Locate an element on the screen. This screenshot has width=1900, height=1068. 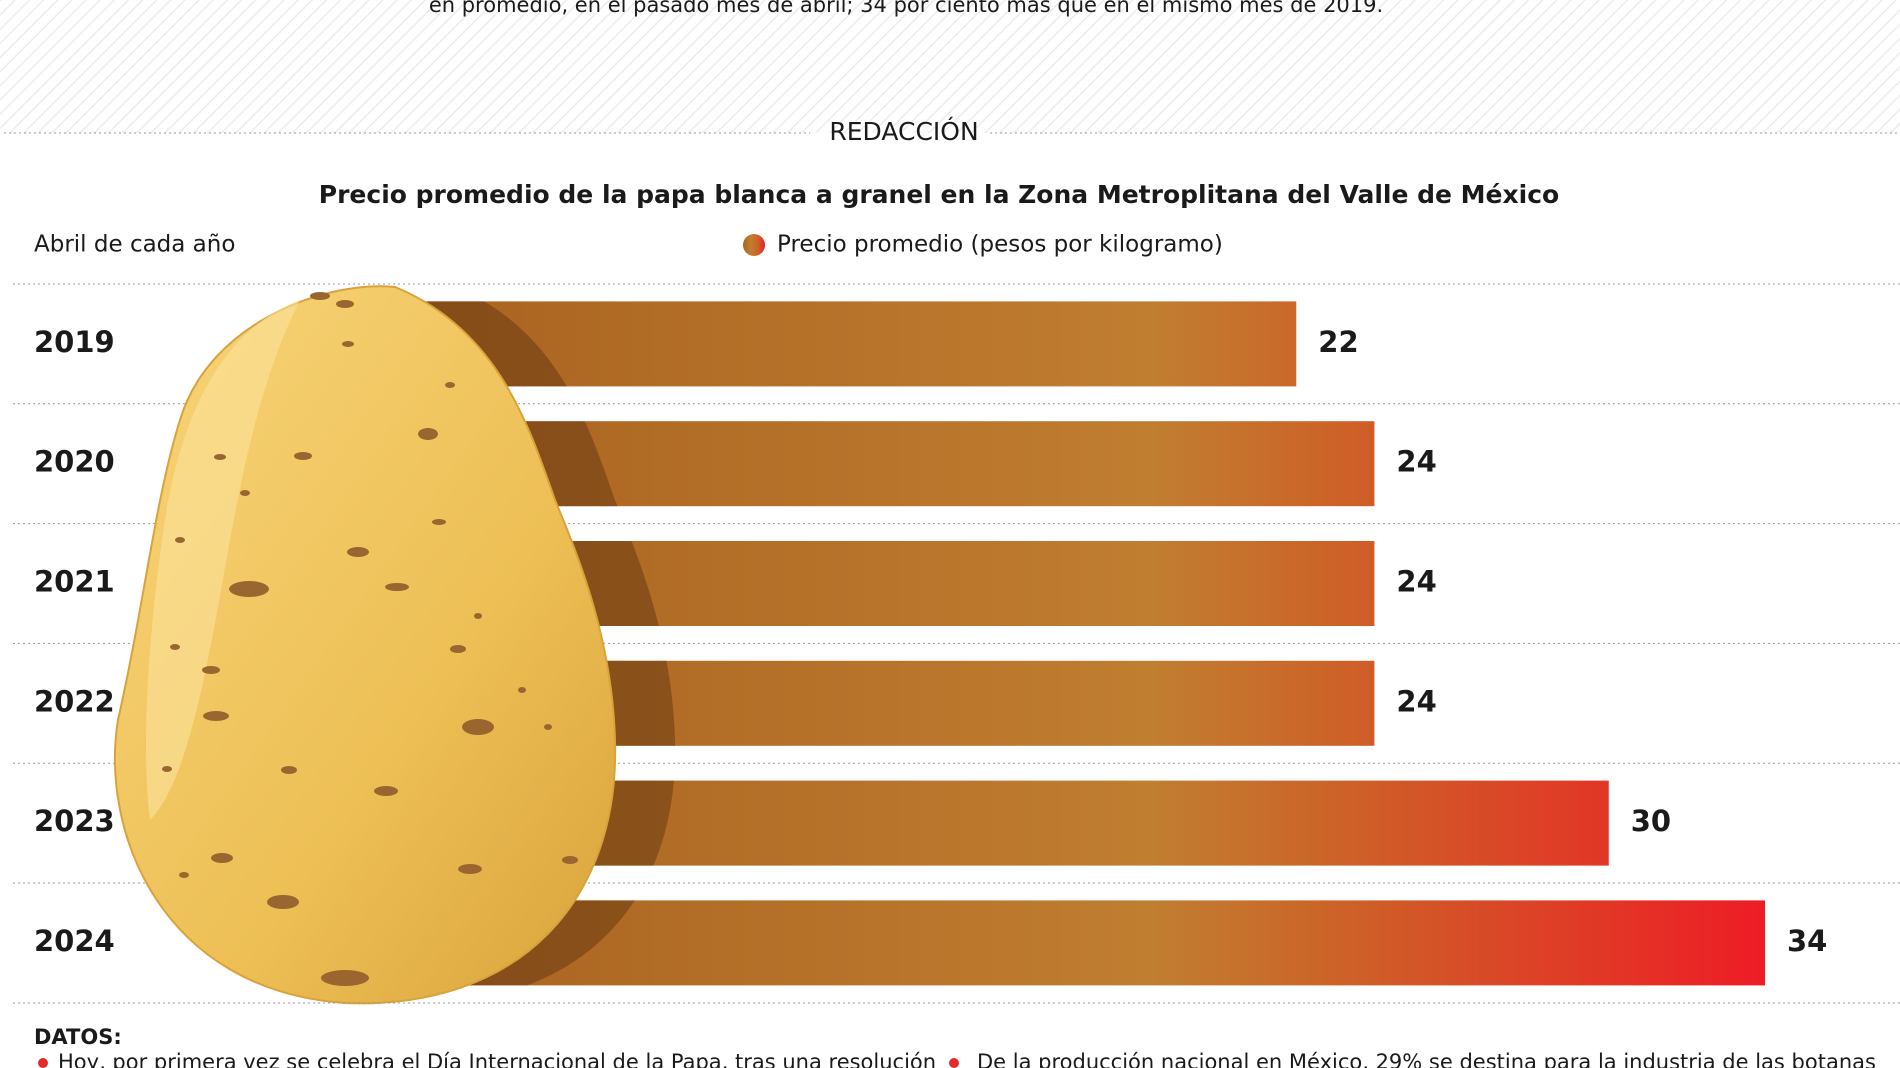
header-background is located at coordinates (950, 66).